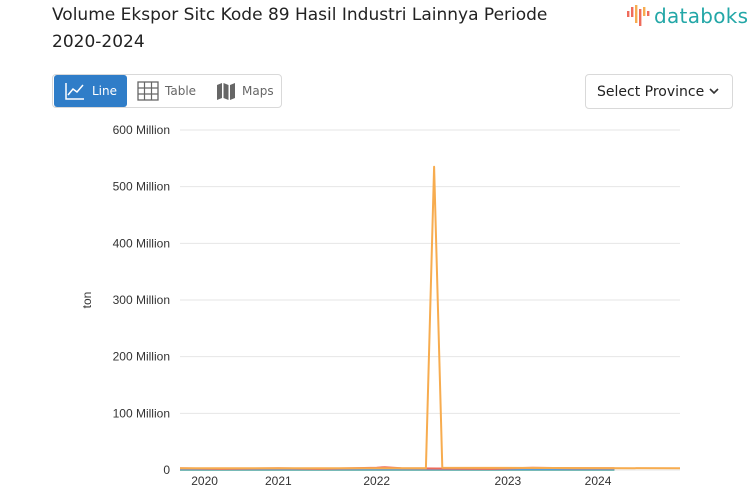 Image resolution: width=753 pixels, height=498 pixels. I want to click on line-view-button: Line, so click(91, 91).